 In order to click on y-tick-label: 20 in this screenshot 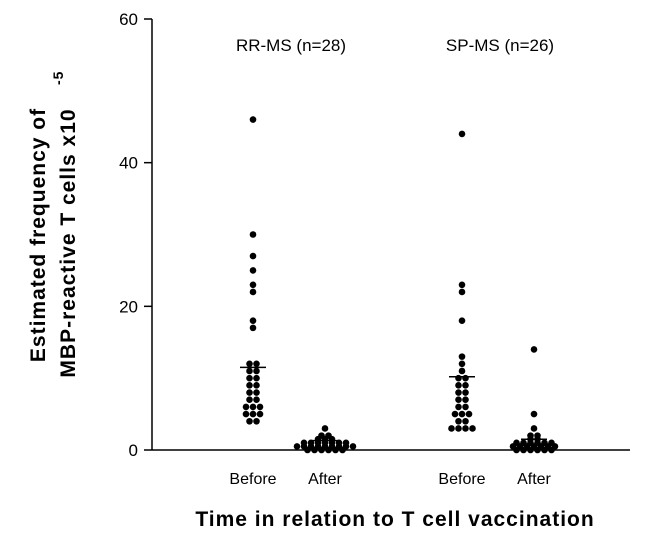, I will do `click(128, 306)`.